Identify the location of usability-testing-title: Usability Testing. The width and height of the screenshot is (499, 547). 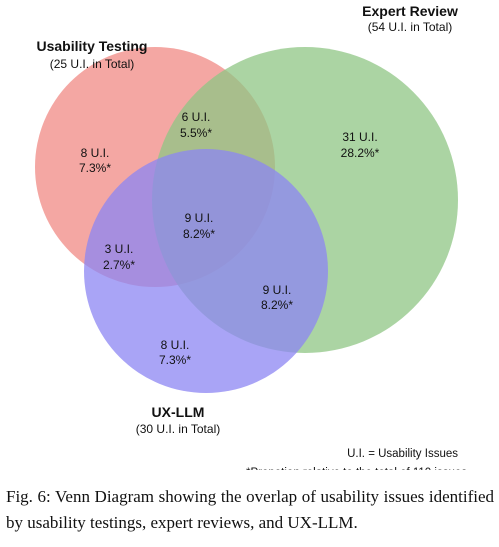
(92, 46).